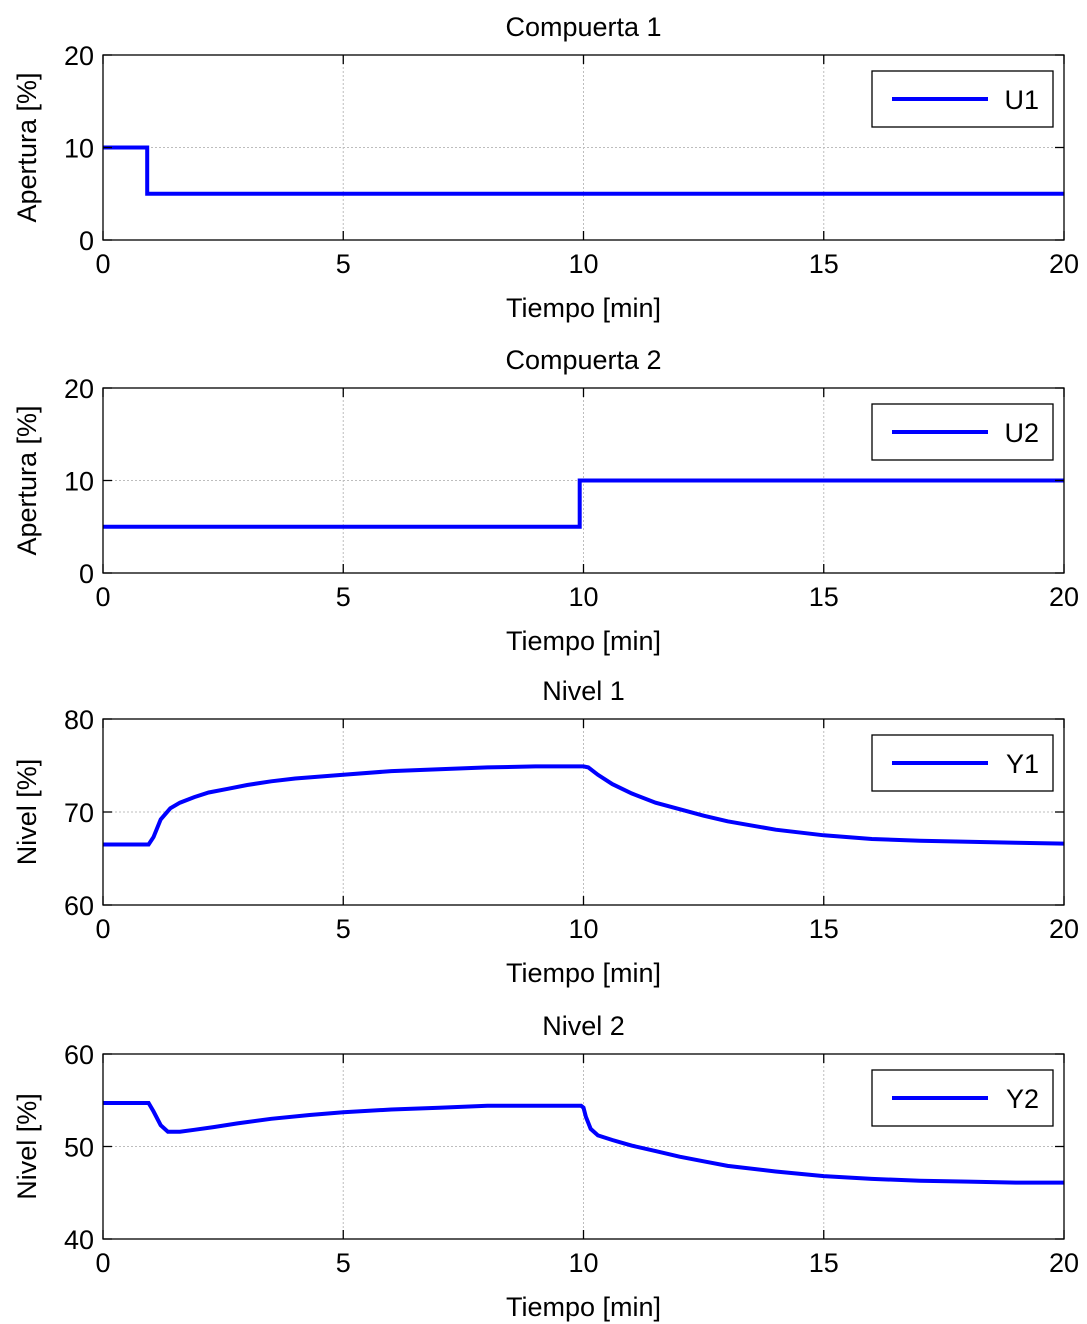  I want to click on legend: U1, so click(962, 99).